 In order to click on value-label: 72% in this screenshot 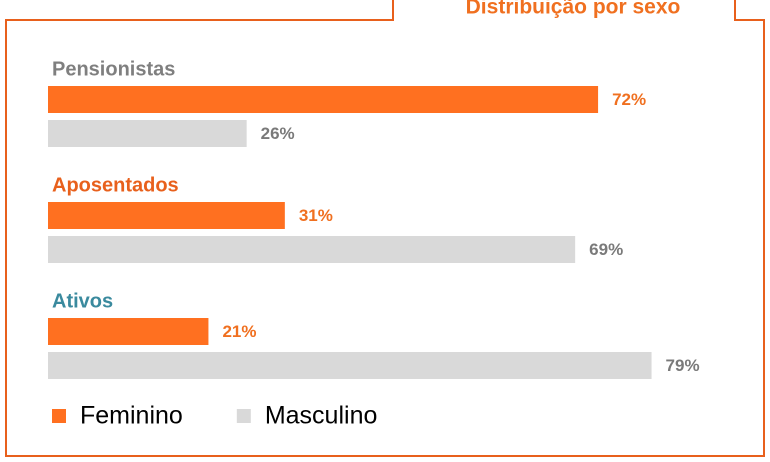, I will do `click(629, 99)`.